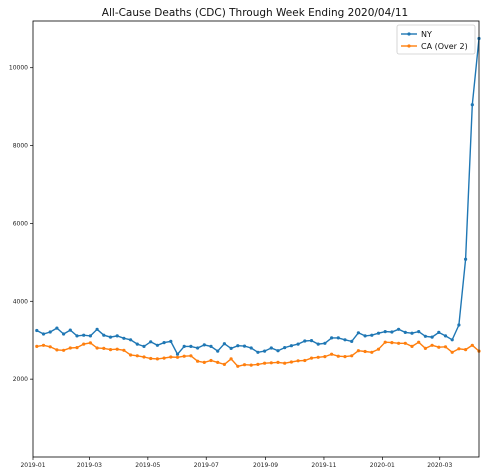 The image size is (495, 473). What do you see at coordinates (436, 39) in the screenshot?
I see `legend: NY CA (Over 2)` at bounding box center [436, 39].